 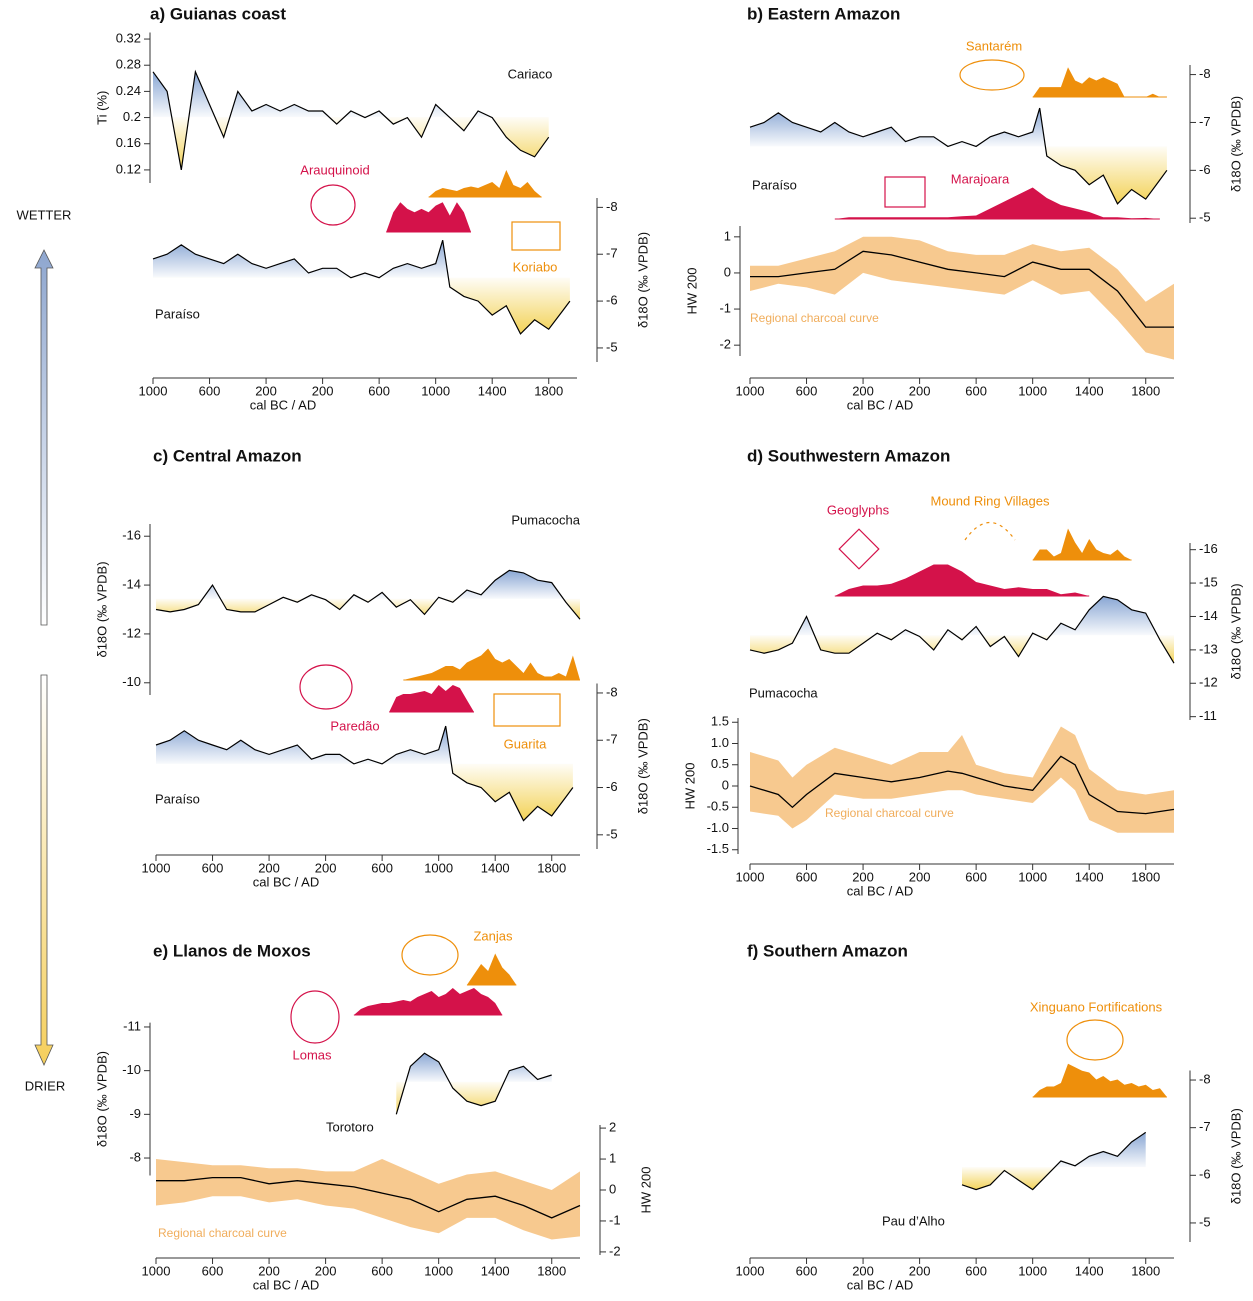 I want to click on y-tick-label: -14, so click(x=1208, y=615).